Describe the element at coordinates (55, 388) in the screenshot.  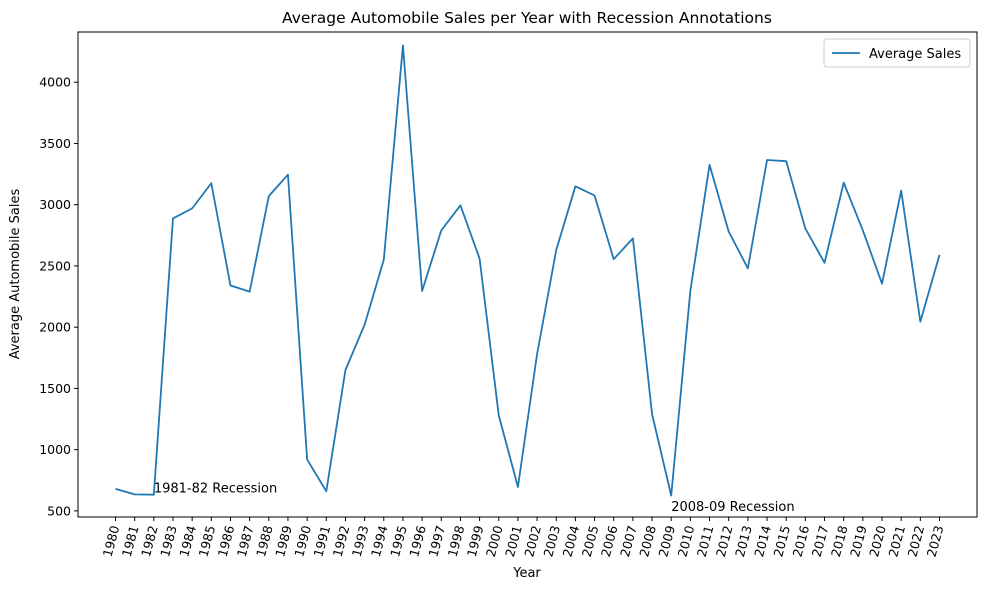
I see `y-tick-label: 1500` at that location.